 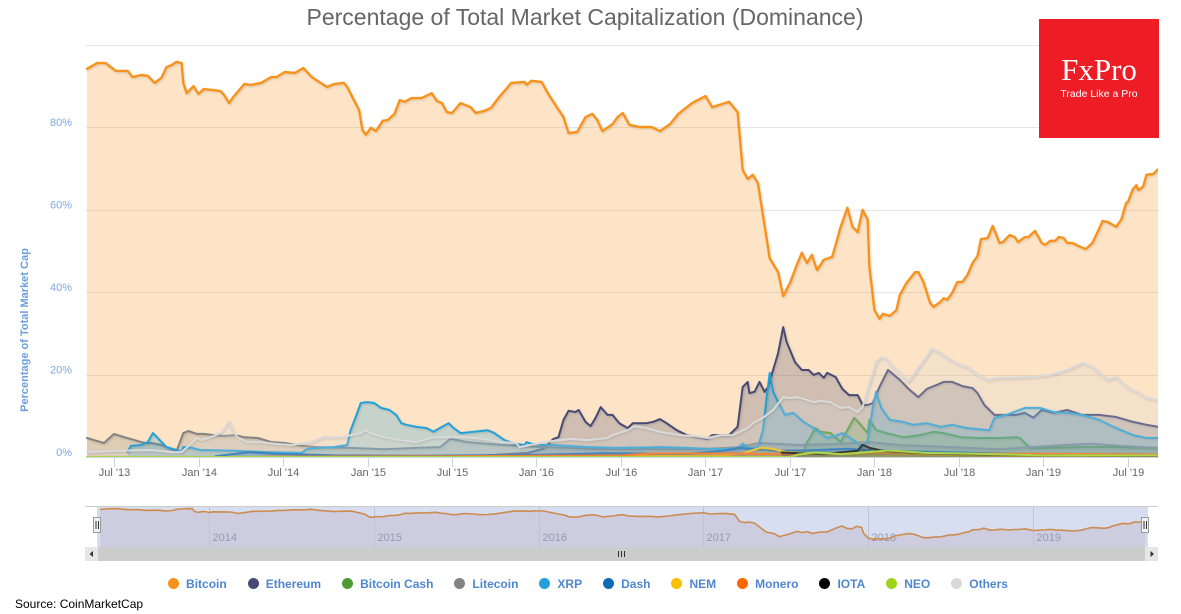 I want to click on chevron-left-icon, so click(x=91, y=554).